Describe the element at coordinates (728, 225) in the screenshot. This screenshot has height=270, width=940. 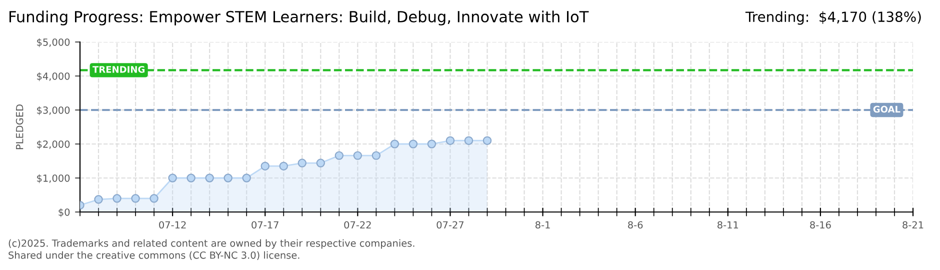
I see `x-tick-label: 8-11` at that location.